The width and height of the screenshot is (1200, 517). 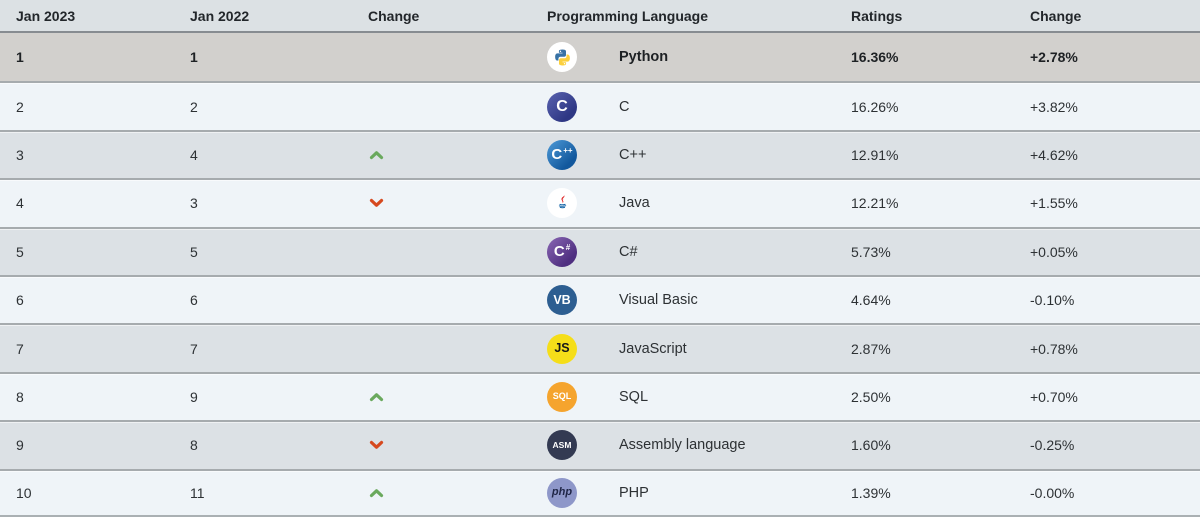 I want to click on table-row: 1 1 Python 16.36% +2.78%, so click(x=600, y=57).